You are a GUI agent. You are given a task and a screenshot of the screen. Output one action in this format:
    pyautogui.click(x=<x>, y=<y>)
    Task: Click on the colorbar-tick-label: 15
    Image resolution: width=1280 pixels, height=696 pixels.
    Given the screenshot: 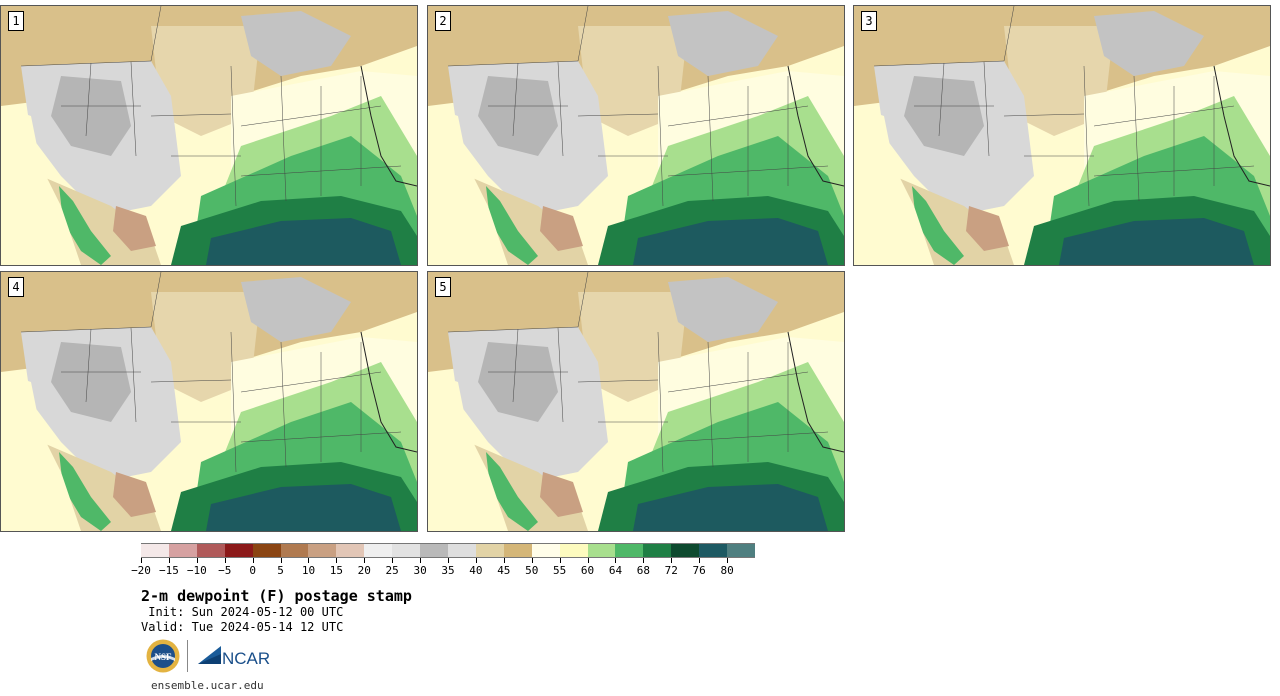 What is the action you would take?
    pyautogui.click(x=336, y=570)
    